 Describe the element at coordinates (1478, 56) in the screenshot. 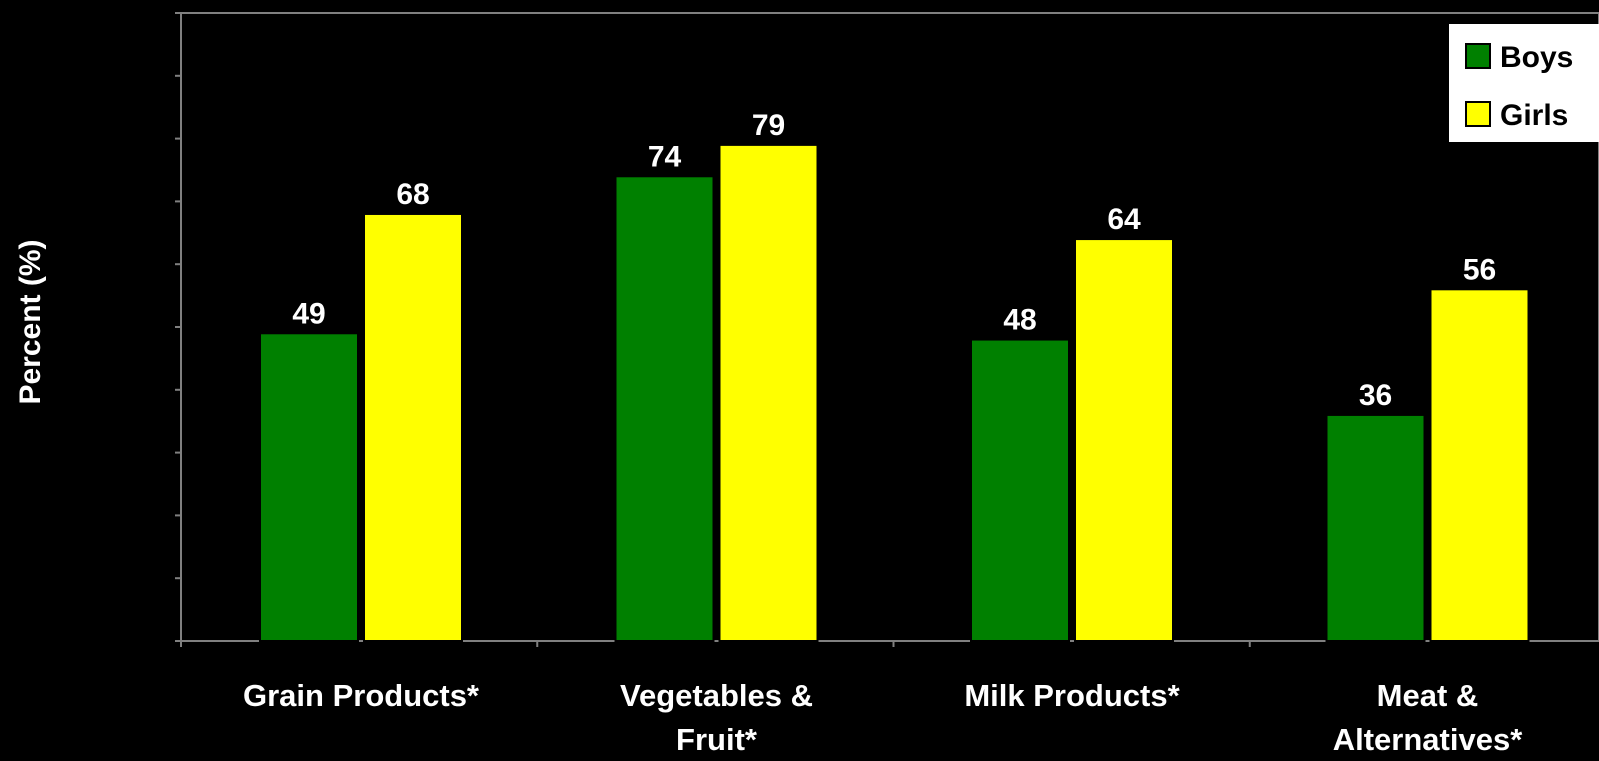

I see `legend-swatch-boys` at that location.